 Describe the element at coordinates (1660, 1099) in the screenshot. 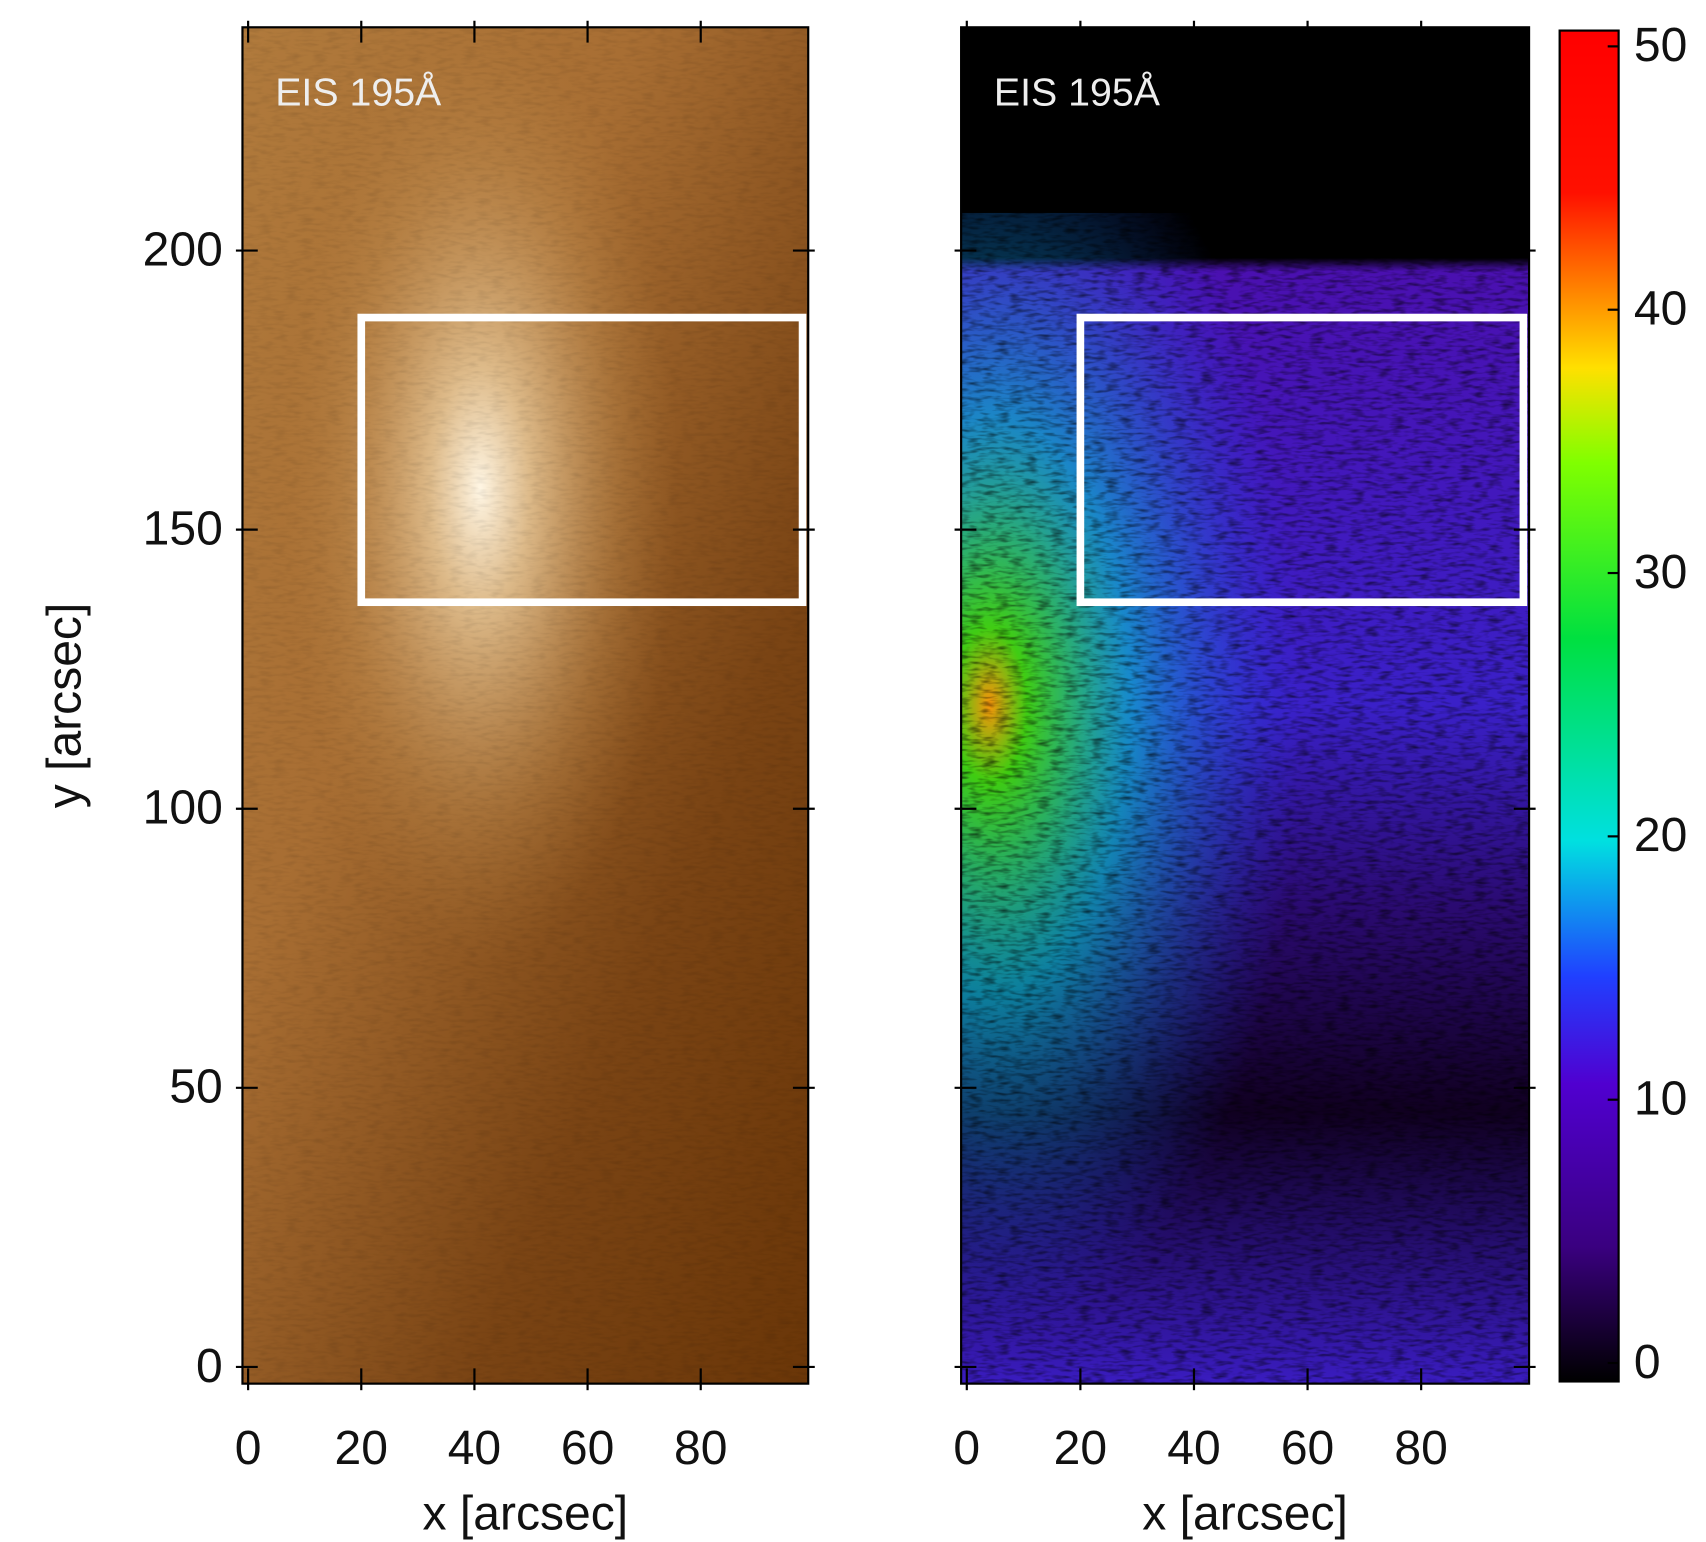

I see `colorbar-tick-label: 10` at that location.